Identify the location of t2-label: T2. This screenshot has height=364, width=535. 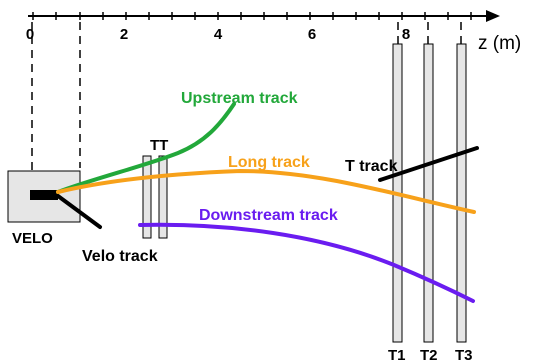
(429, 355).